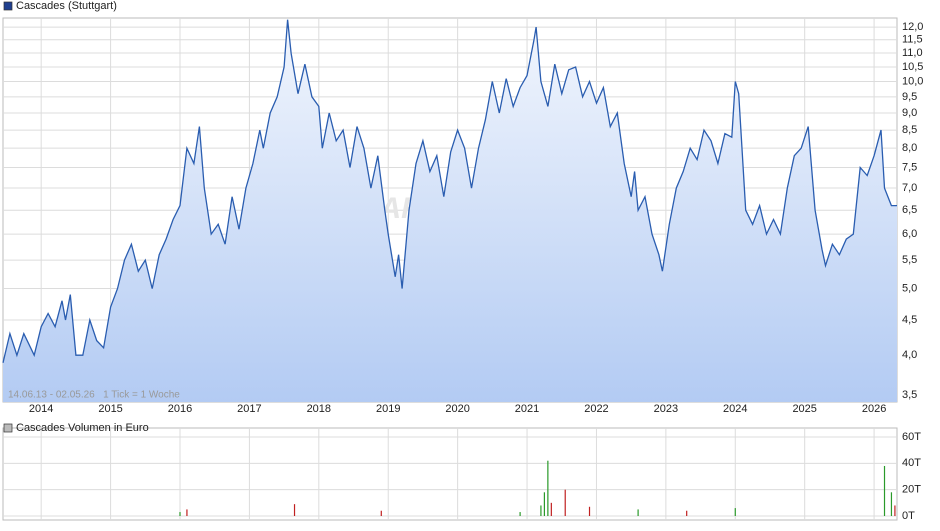 This screenshot has height=531, width=940. What do you see at coordinates (909, 148) in the screenshot?
I see `y-tick-label: 8,0` at bounding box center [909, 148].